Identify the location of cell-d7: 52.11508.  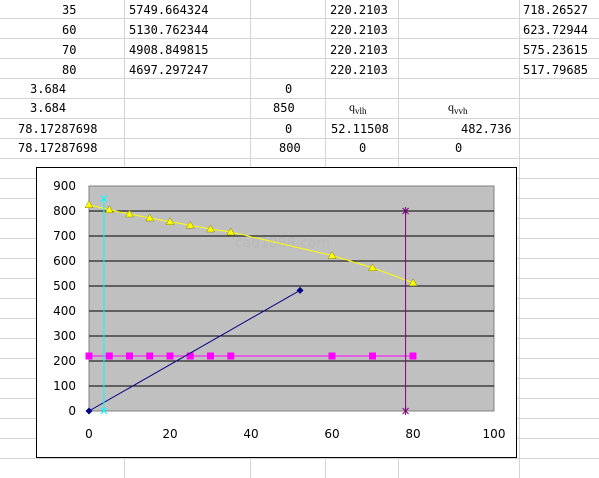
(360, 129).